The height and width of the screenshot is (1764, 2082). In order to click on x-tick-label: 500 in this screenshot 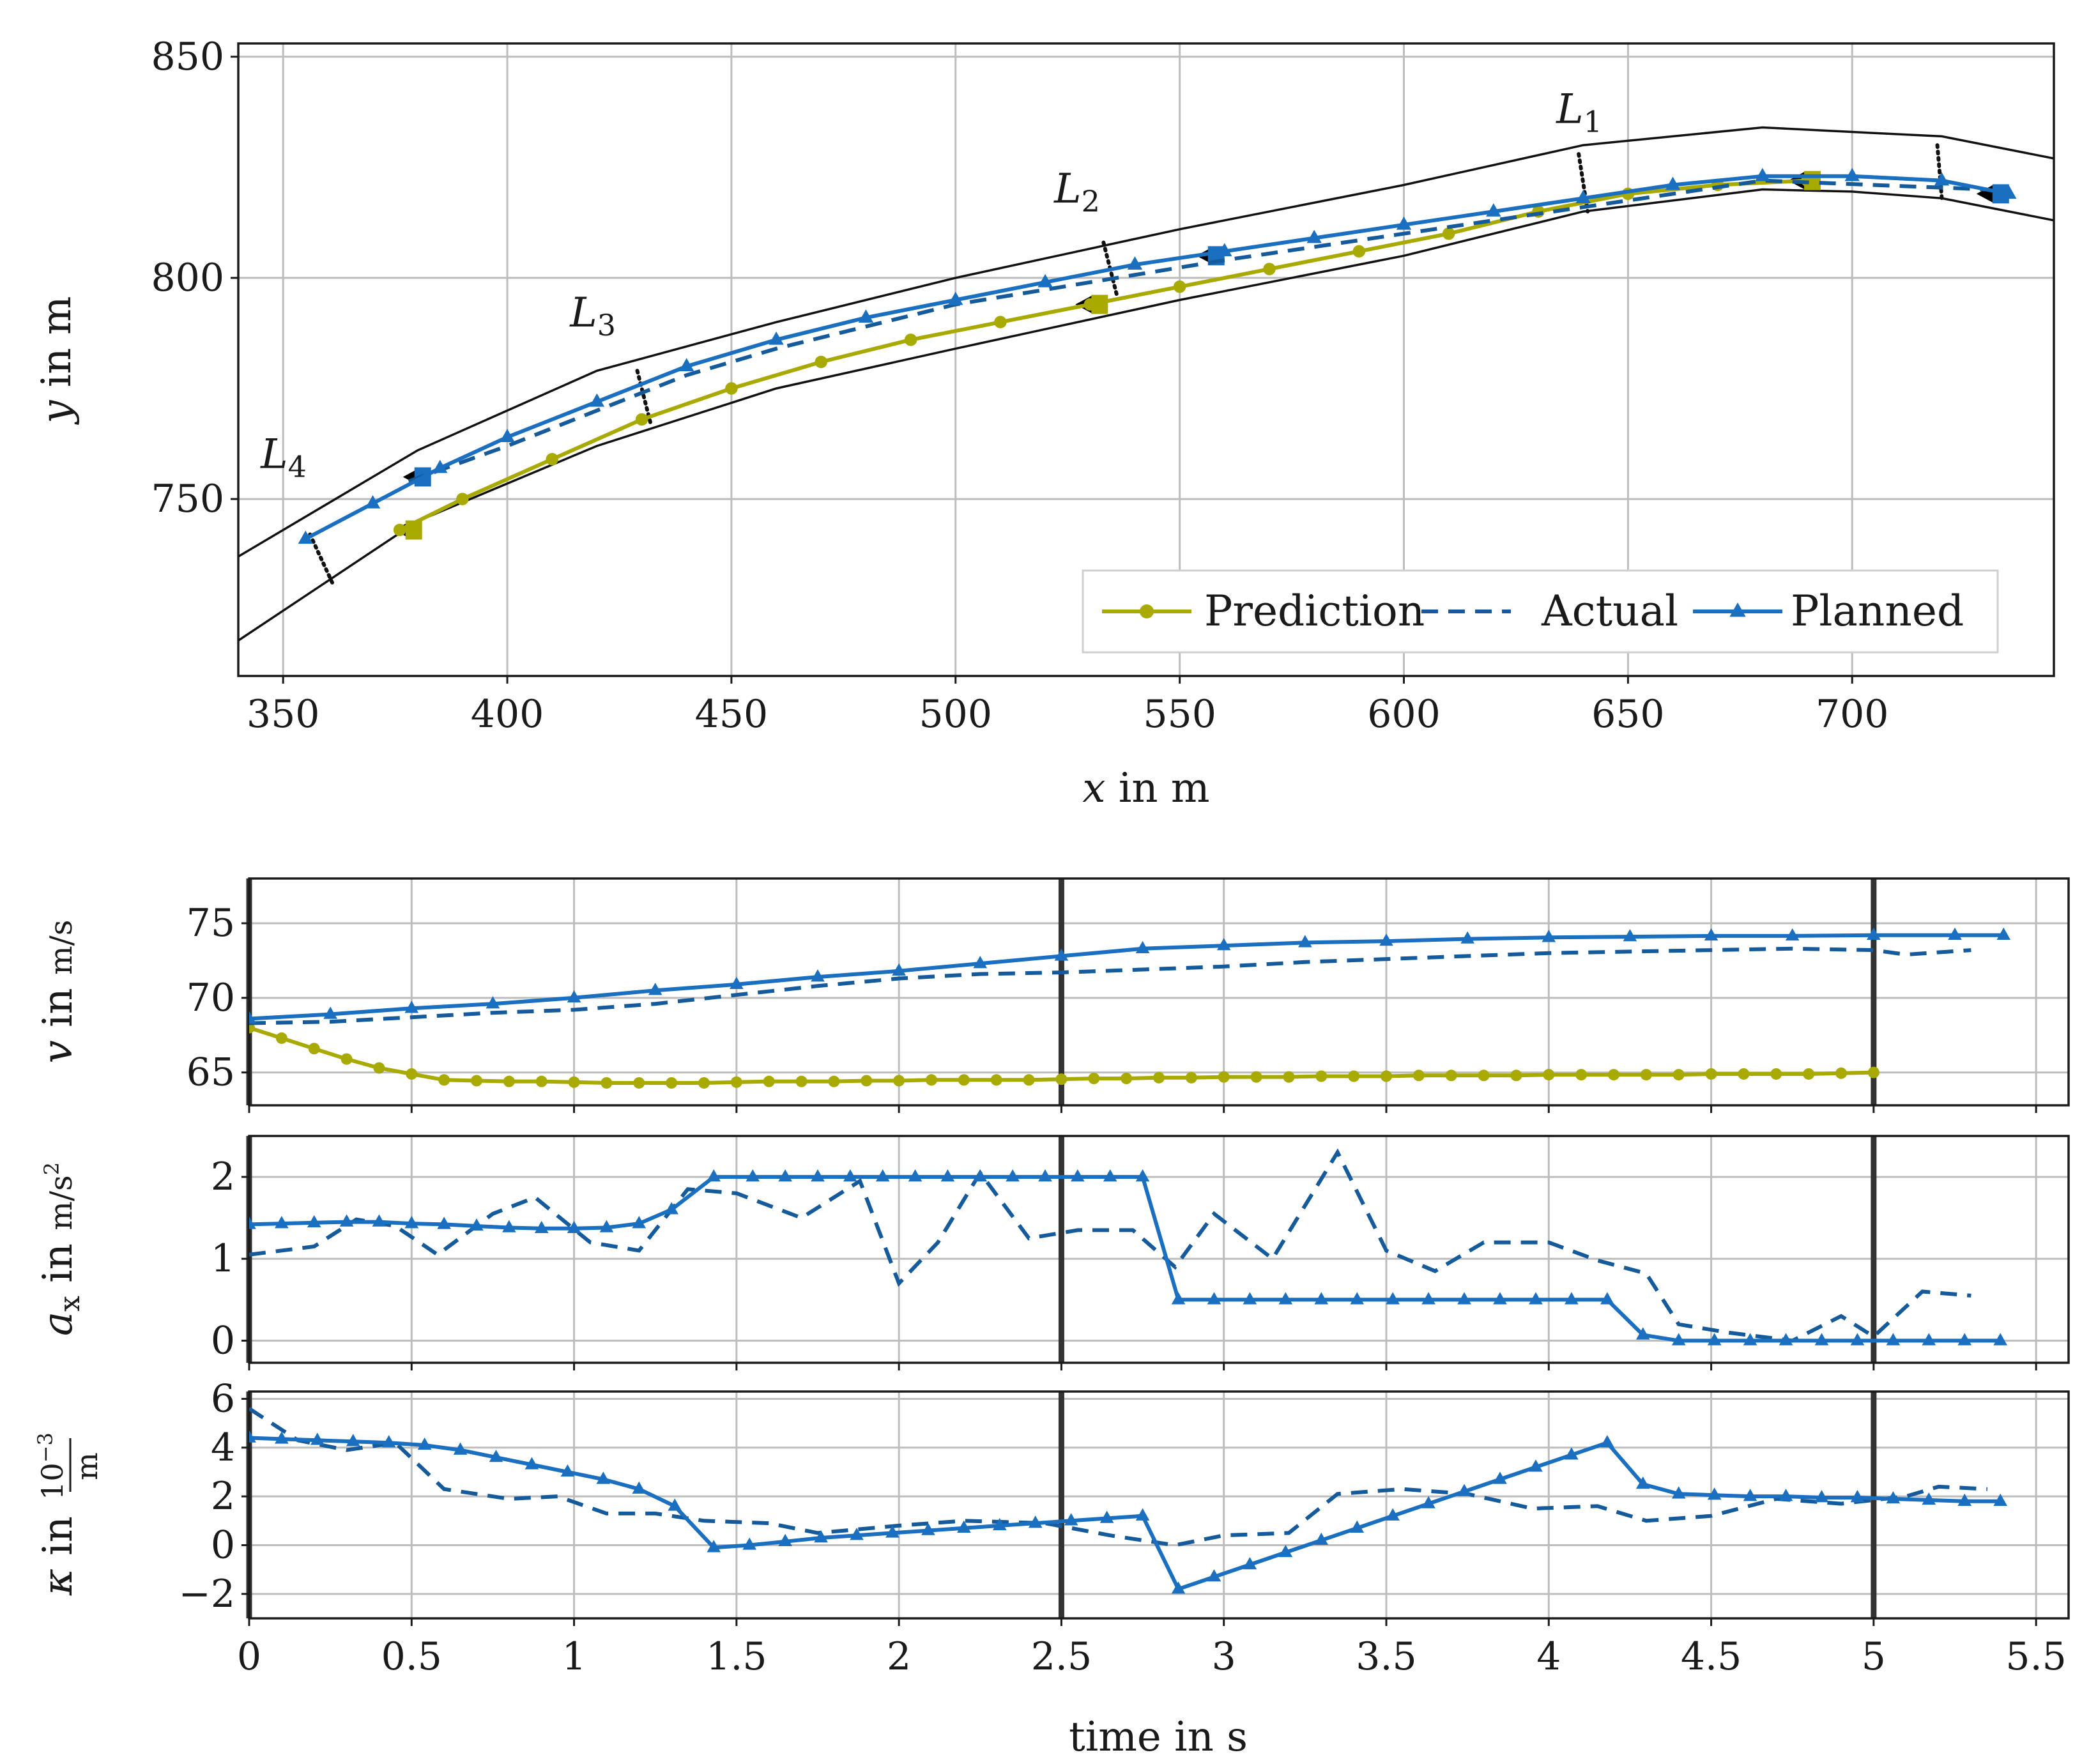, I will do `click(956, 714)`.